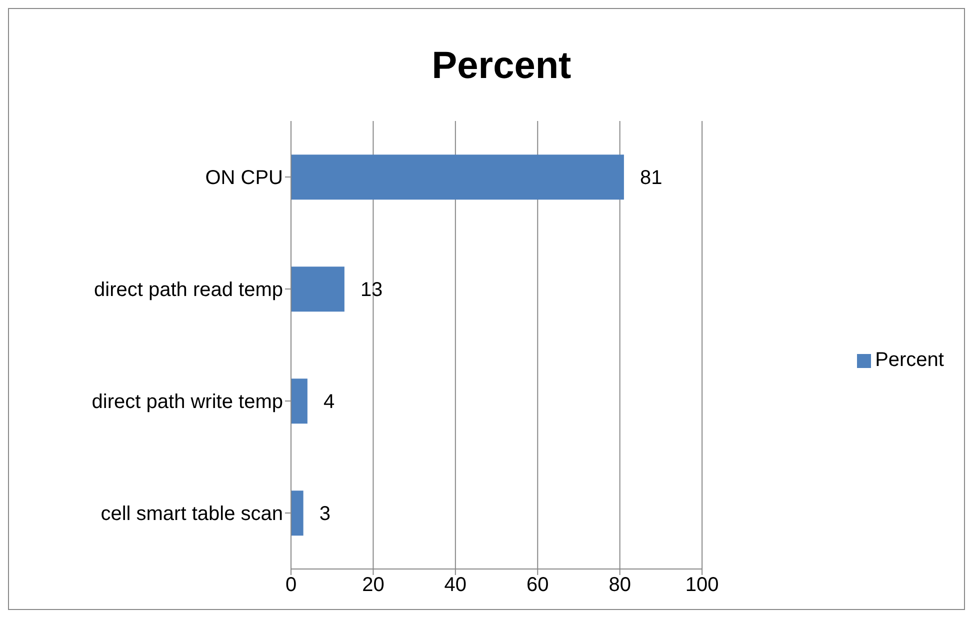 The width and height of the screenshot is (973, 620). Describe the element at coordinates (188, 290) in the screenshot. I see `y-tick-label: direct path read temp` at that location.